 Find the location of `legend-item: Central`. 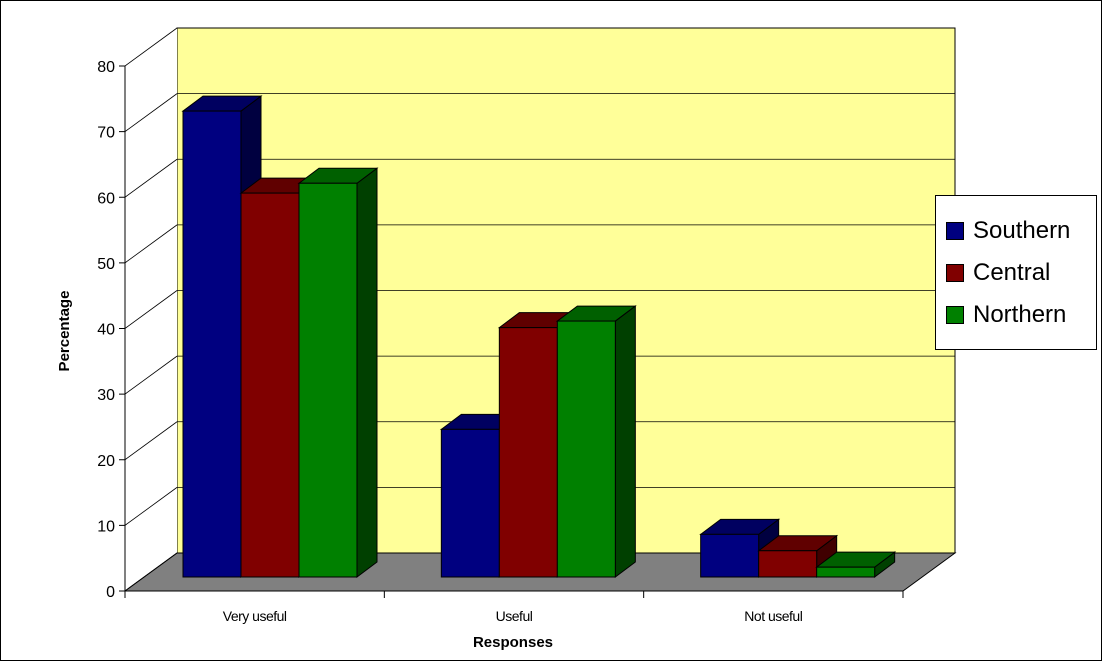

legend-item: Central is located at coordinates (998, 273).